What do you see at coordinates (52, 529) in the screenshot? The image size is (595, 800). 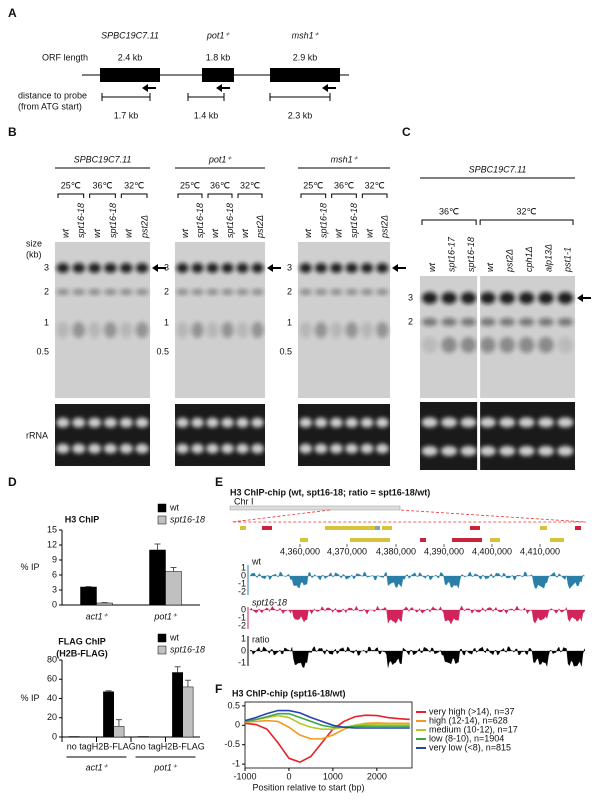 I see `y-tick-label: 15` at bounding box center [52, 529].